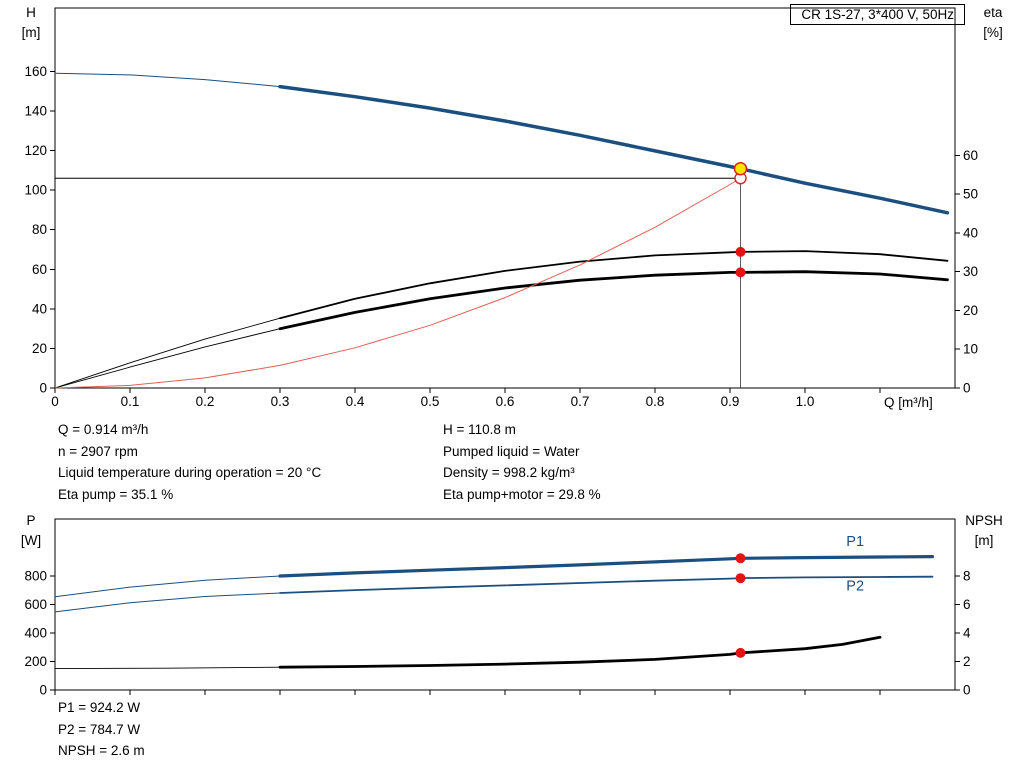  What do you see at coordinates (505, 401) in the screenshot?
I see `x-tick-label: 0.6` at bounding box center [505, 401].